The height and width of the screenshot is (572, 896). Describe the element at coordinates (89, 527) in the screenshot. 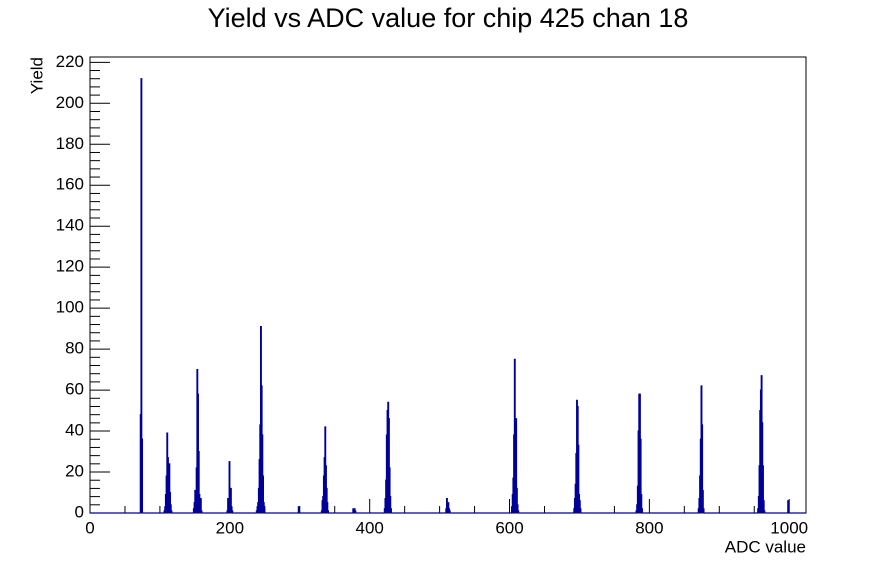

I see `x-tick-label: 0` at that location.